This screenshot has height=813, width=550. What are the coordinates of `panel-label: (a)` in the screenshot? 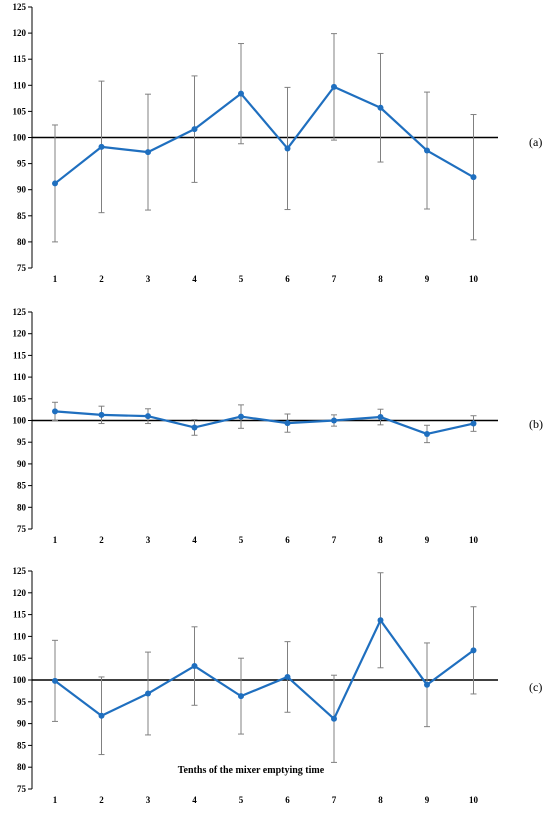 It's located at (535, 142).